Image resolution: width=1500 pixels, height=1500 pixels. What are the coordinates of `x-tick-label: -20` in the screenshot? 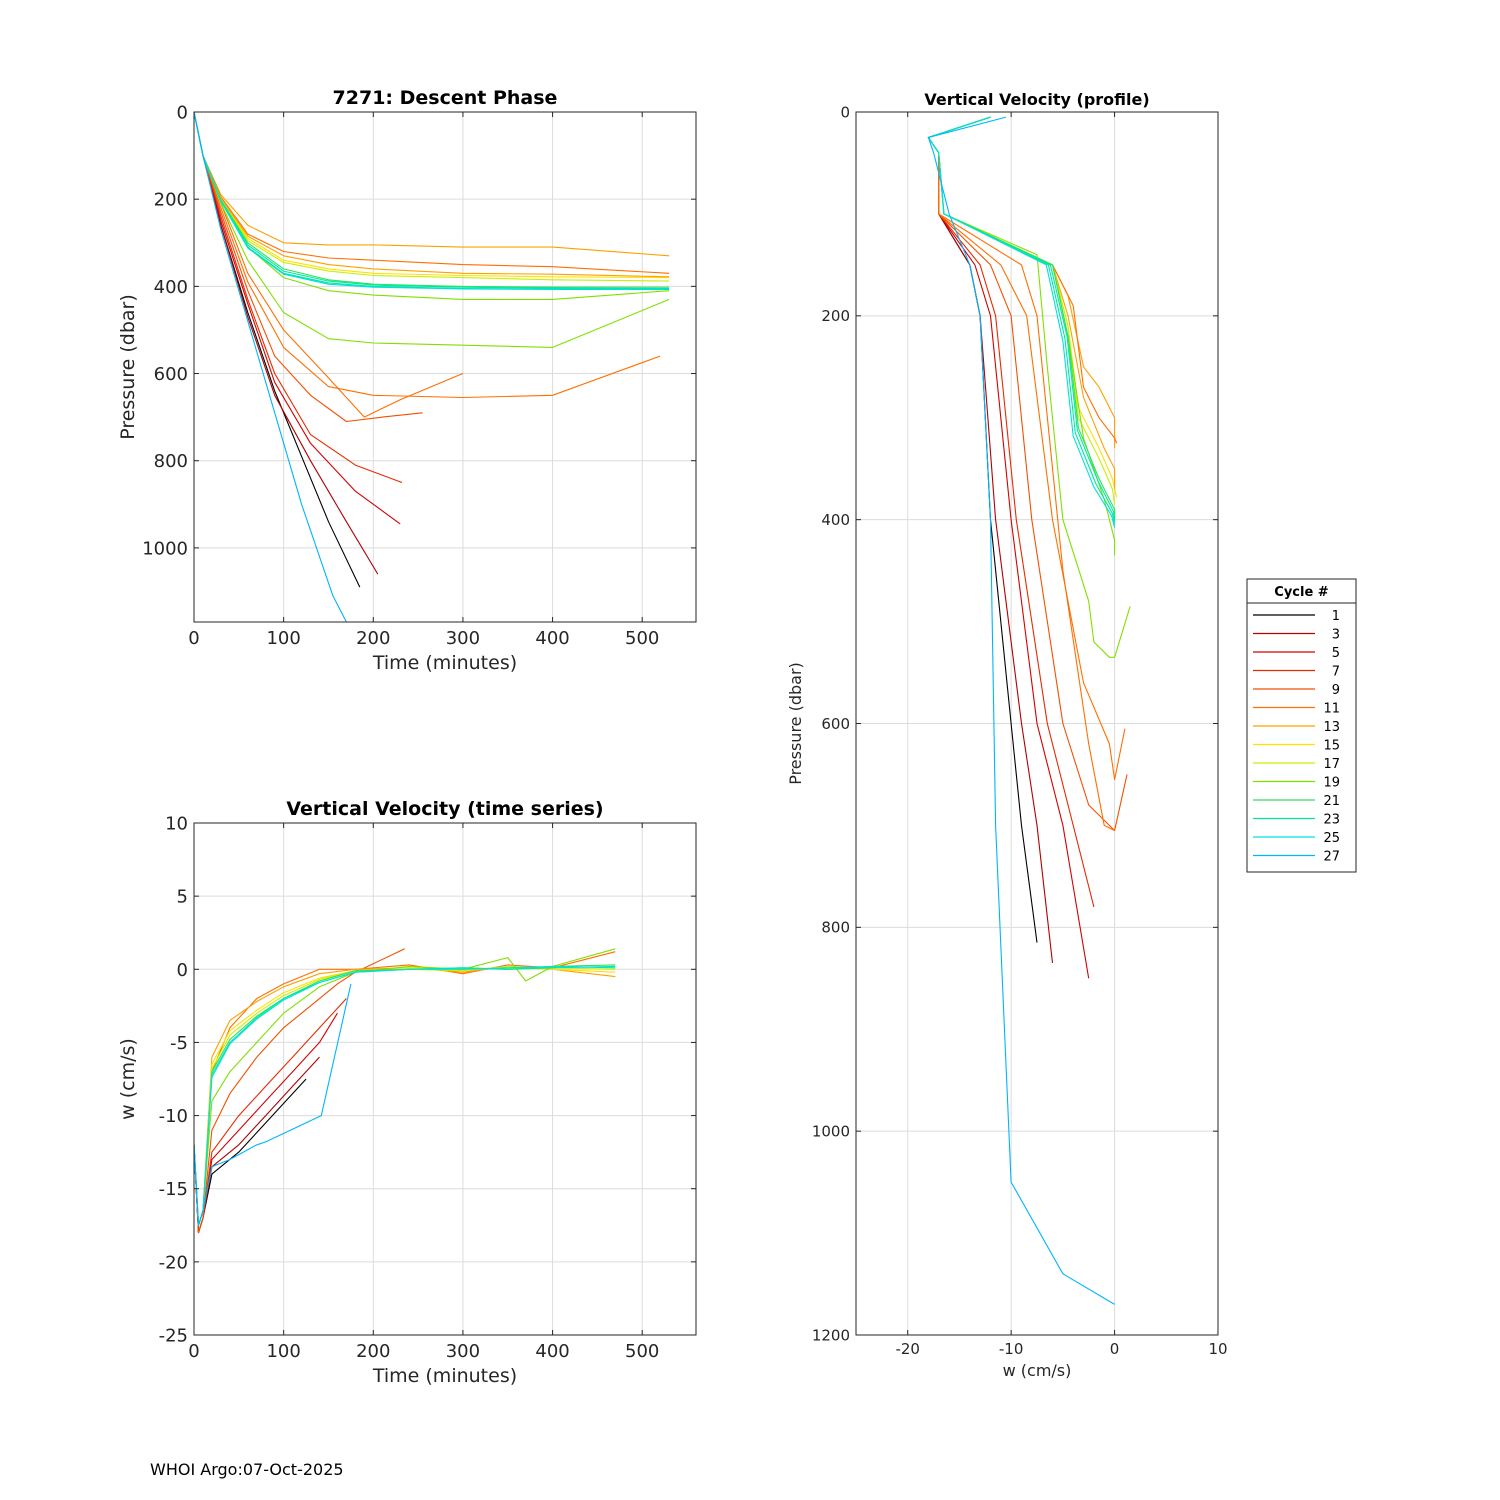 It's located at (907, 1349).